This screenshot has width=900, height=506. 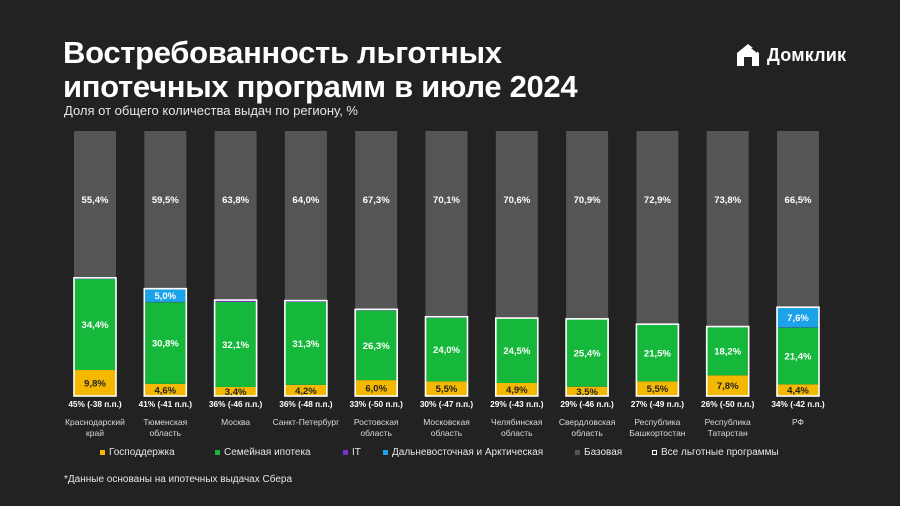 I want to click on legend-label: IT, so click(x=356, y=452).